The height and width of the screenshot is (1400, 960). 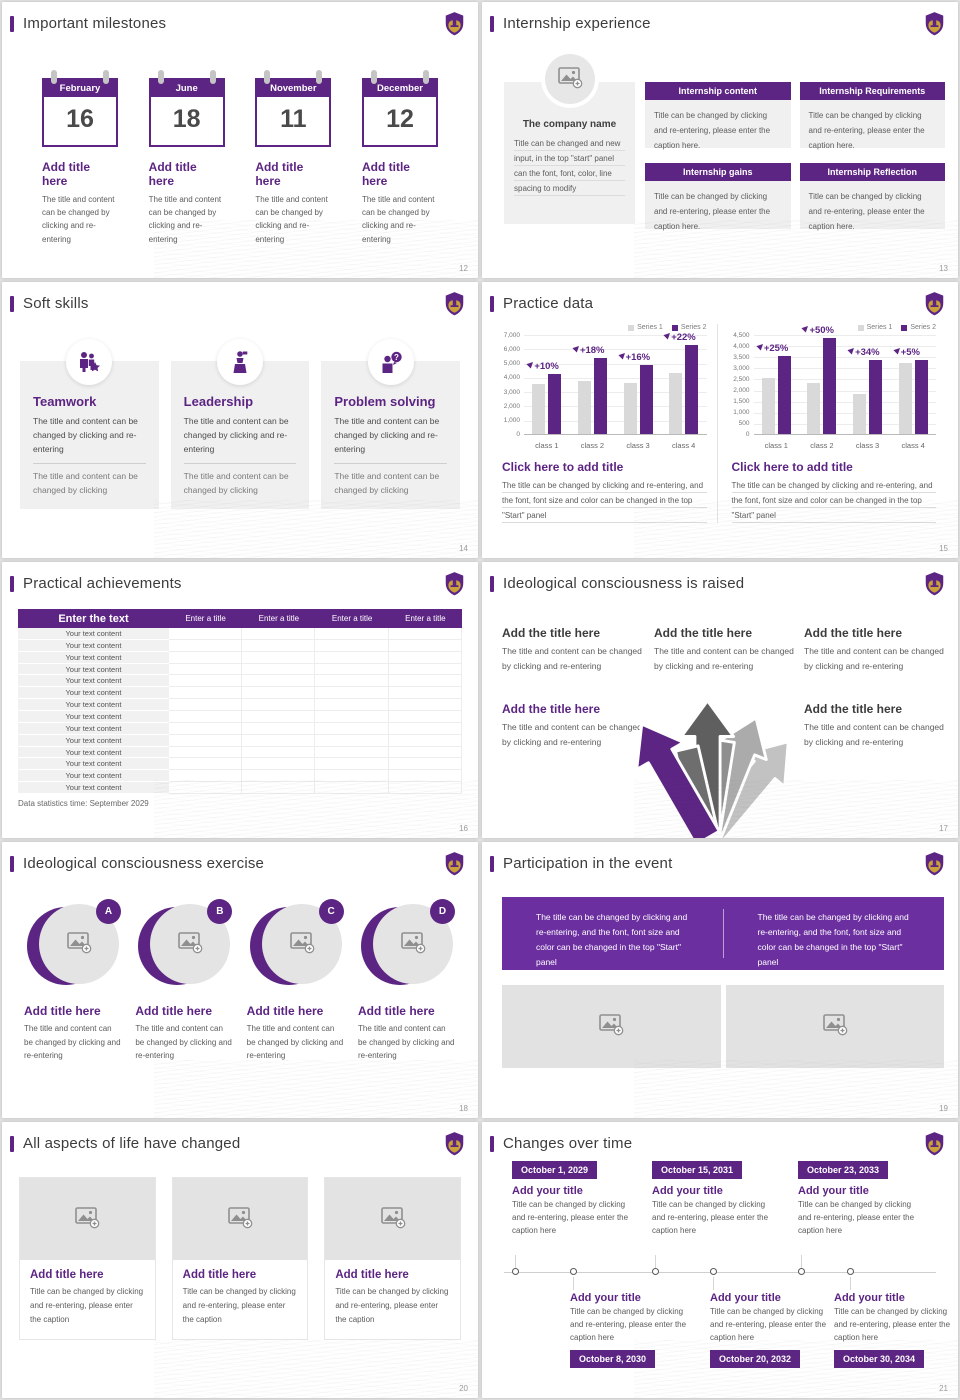 What do you see at coordinates (108, 911) in the screenshot?
I see `letter-badge: A` at bounding box center [108, 911].